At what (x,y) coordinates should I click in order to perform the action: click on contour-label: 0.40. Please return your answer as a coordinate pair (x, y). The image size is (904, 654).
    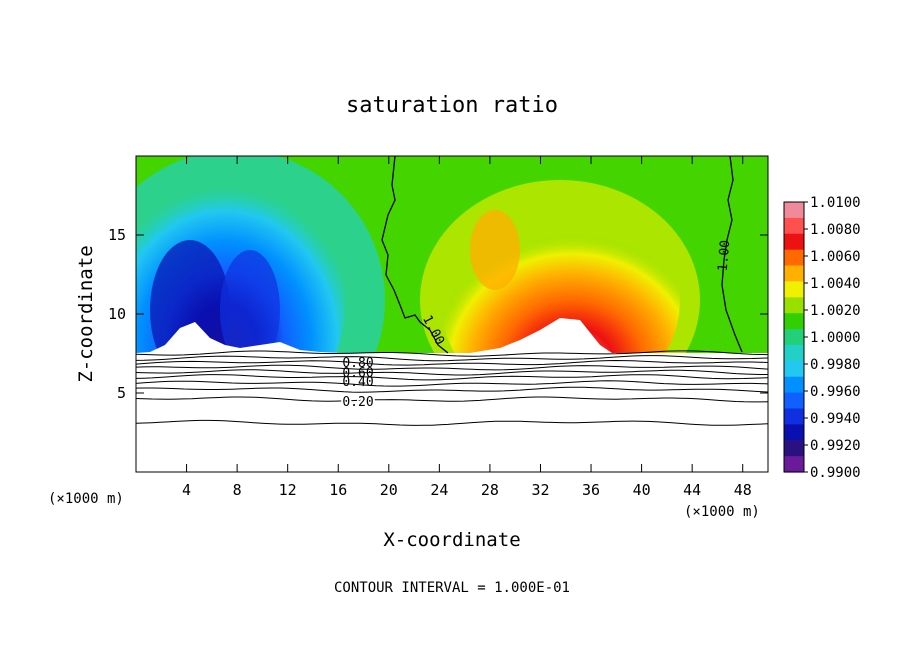
    Looking at the image, I should click on (357, 382).